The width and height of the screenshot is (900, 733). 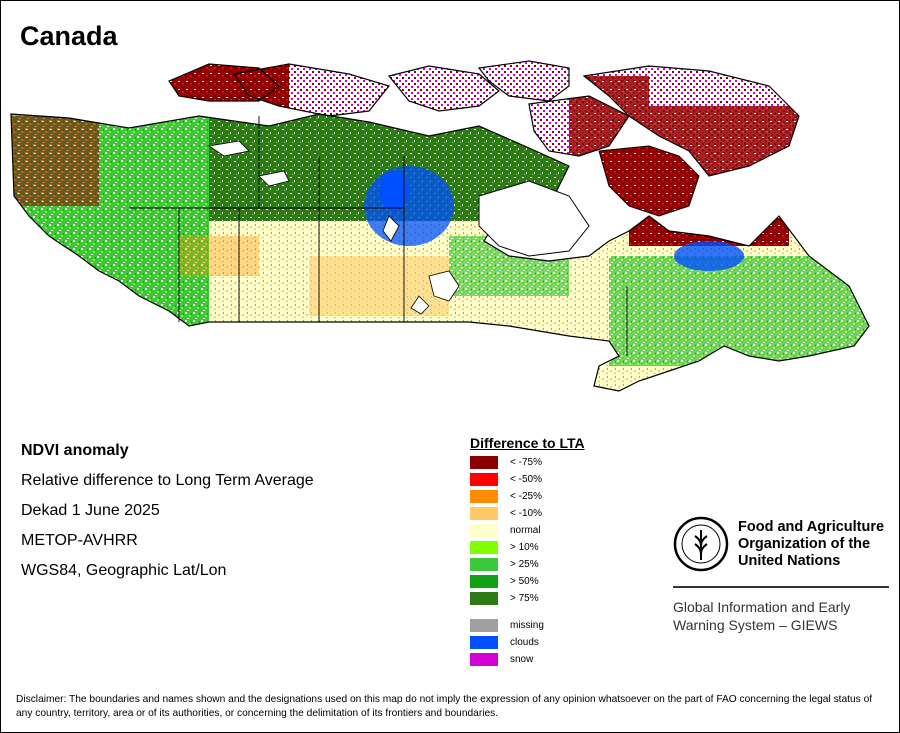 What do you see at coordinates (755, 625) in the screenshot?
I see `giews-line2: Warning System – GIEWS` at bounding box center [755, 625].